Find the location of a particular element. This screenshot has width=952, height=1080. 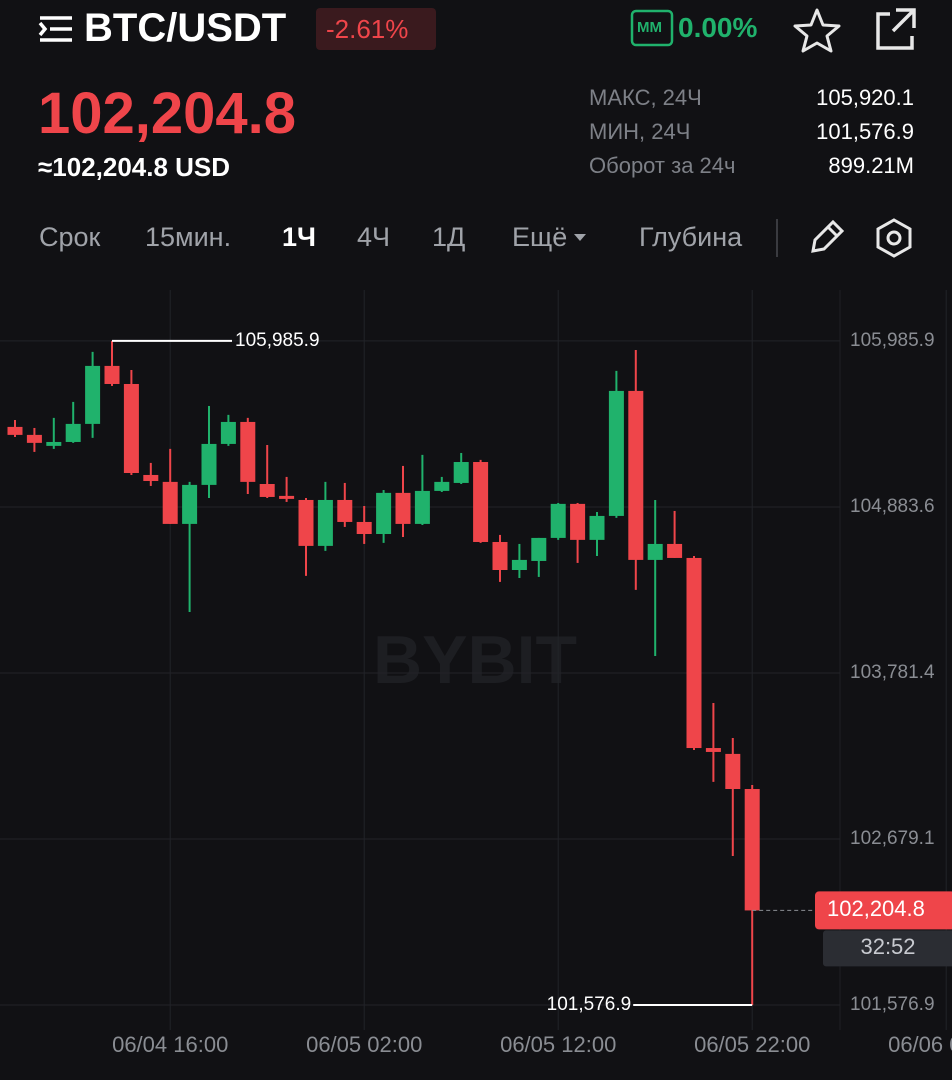

high-marker-label: 105,985.9 is located at coordinates (277, 340).